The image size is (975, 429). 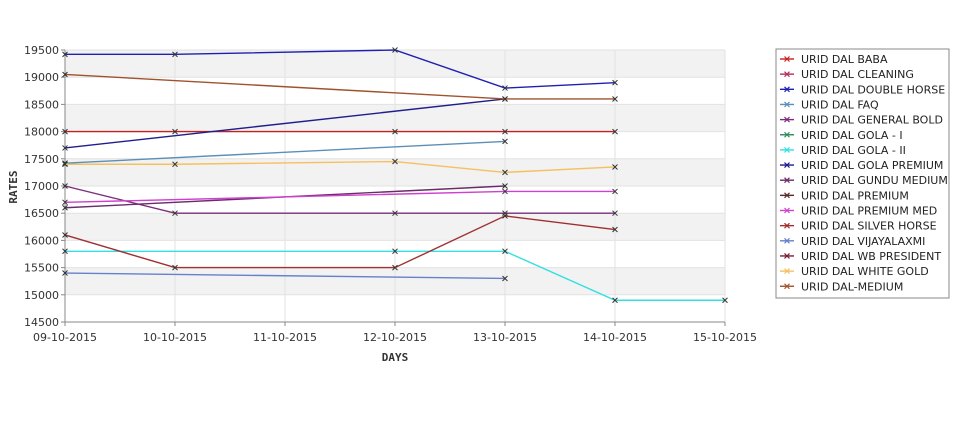 I want to click on y-tick-label: 18000, so click(x=41, y=132).